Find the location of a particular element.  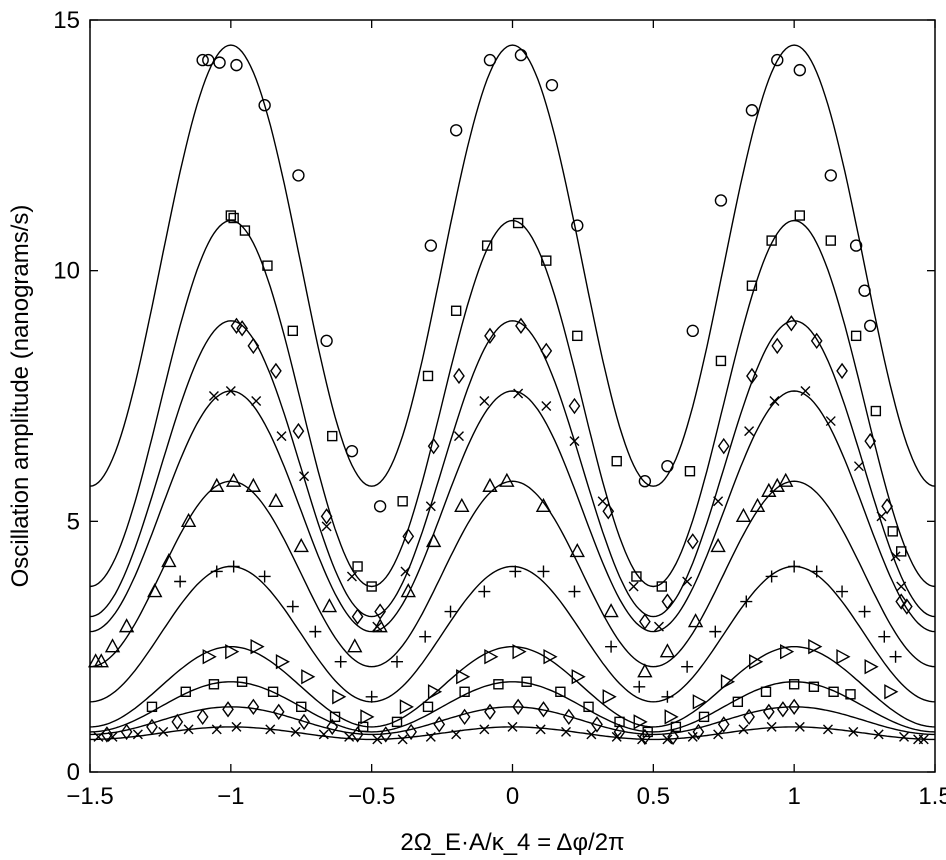

y-tick-label-1: 5 is located at coordinates (73, 521).